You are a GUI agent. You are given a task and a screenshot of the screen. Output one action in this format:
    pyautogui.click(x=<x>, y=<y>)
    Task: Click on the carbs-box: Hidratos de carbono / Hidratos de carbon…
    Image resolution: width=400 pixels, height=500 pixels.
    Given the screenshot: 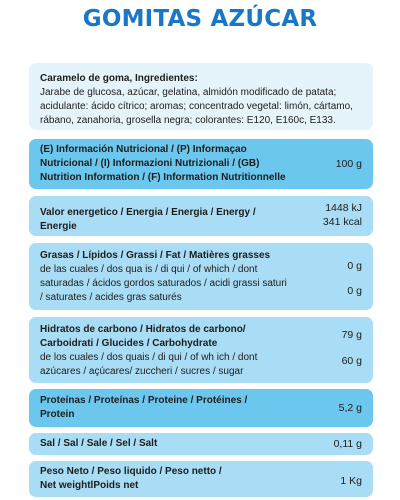 What is the action you would take?
    pyautogui.click(x=201, y=350)
    